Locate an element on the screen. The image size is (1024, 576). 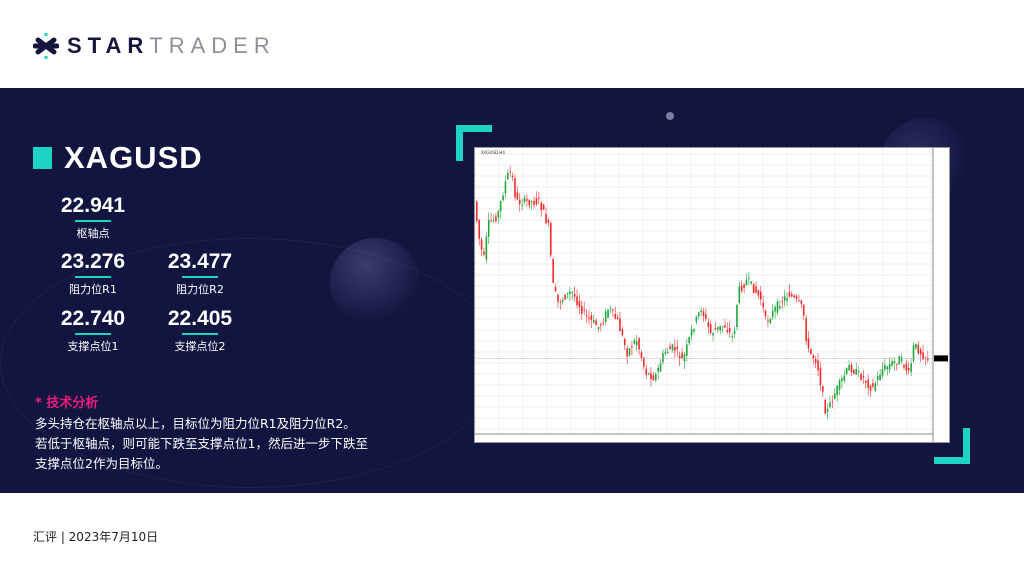
brand-light: TRADER is located at coordinates (212, 45).